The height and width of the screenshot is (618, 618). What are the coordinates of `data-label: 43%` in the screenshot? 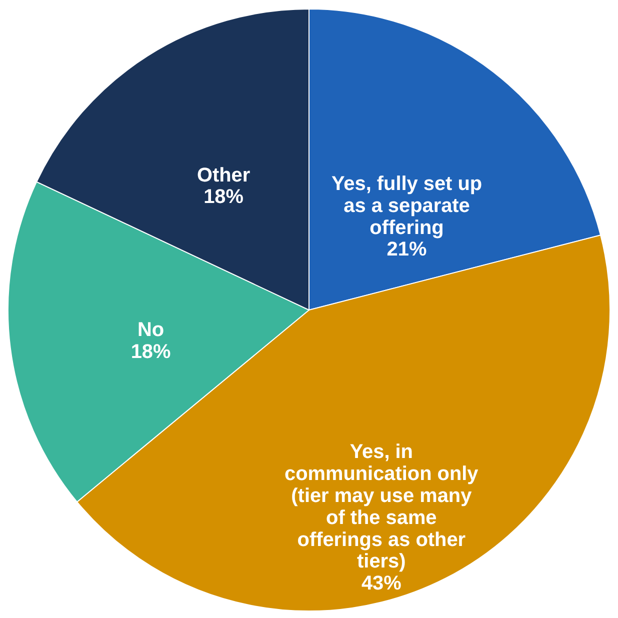 It's located at (381, 583).